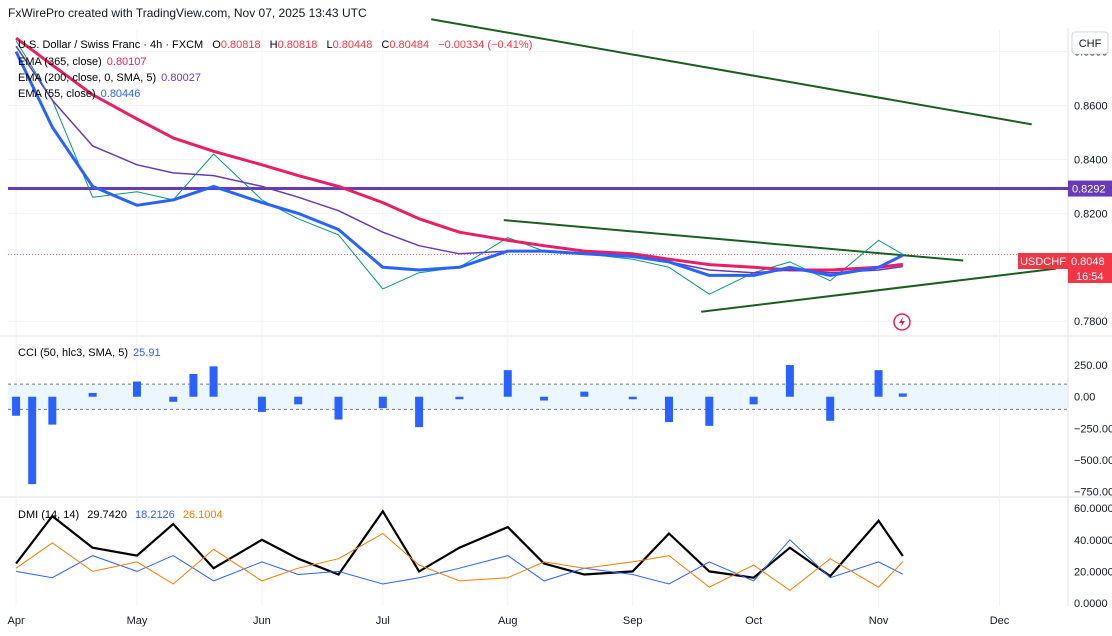 This screenshot has width=1112, height=636. What do you see at coordinates (633, 621) in the screenshot?
I see `month-tick-label: Sep` at bounding box center [633, 621].